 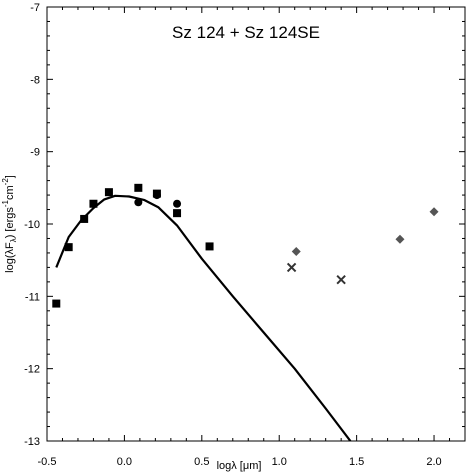 I want to click on x-tick-label: 2.0, so click(x=433, y=462).